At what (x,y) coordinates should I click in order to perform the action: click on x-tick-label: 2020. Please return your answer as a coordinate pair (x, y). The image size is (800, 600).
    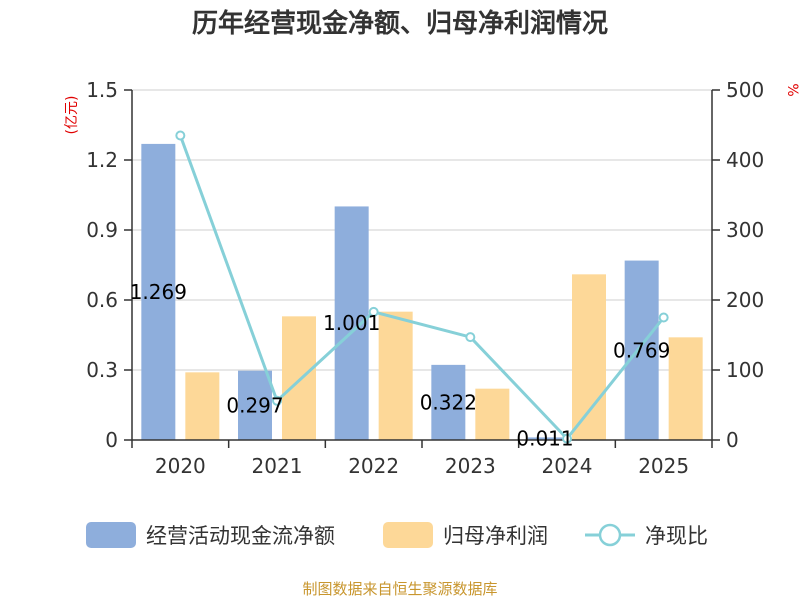
    Looking at the image, I should click on (180, 466).